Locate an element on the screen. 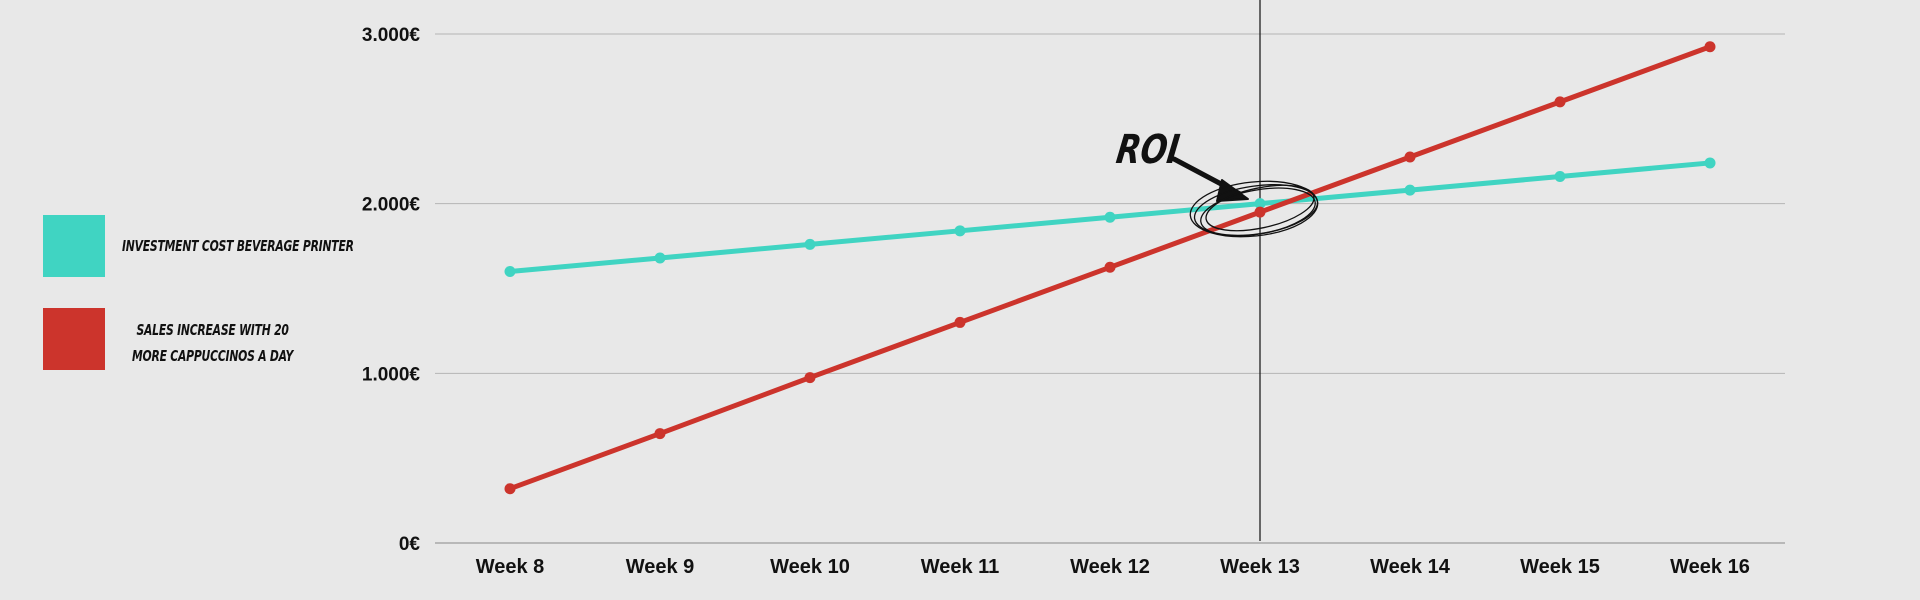 The width and height of the screenshot is (1920, 600). legend-swatch-sales is located at coordinates (74, 339).